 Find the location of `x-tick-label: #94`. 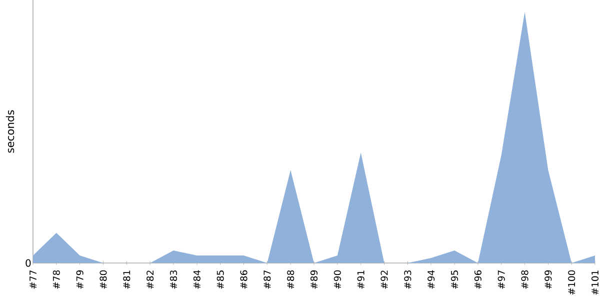

x-tick-label: #94 is located at coordinates (431, 279).